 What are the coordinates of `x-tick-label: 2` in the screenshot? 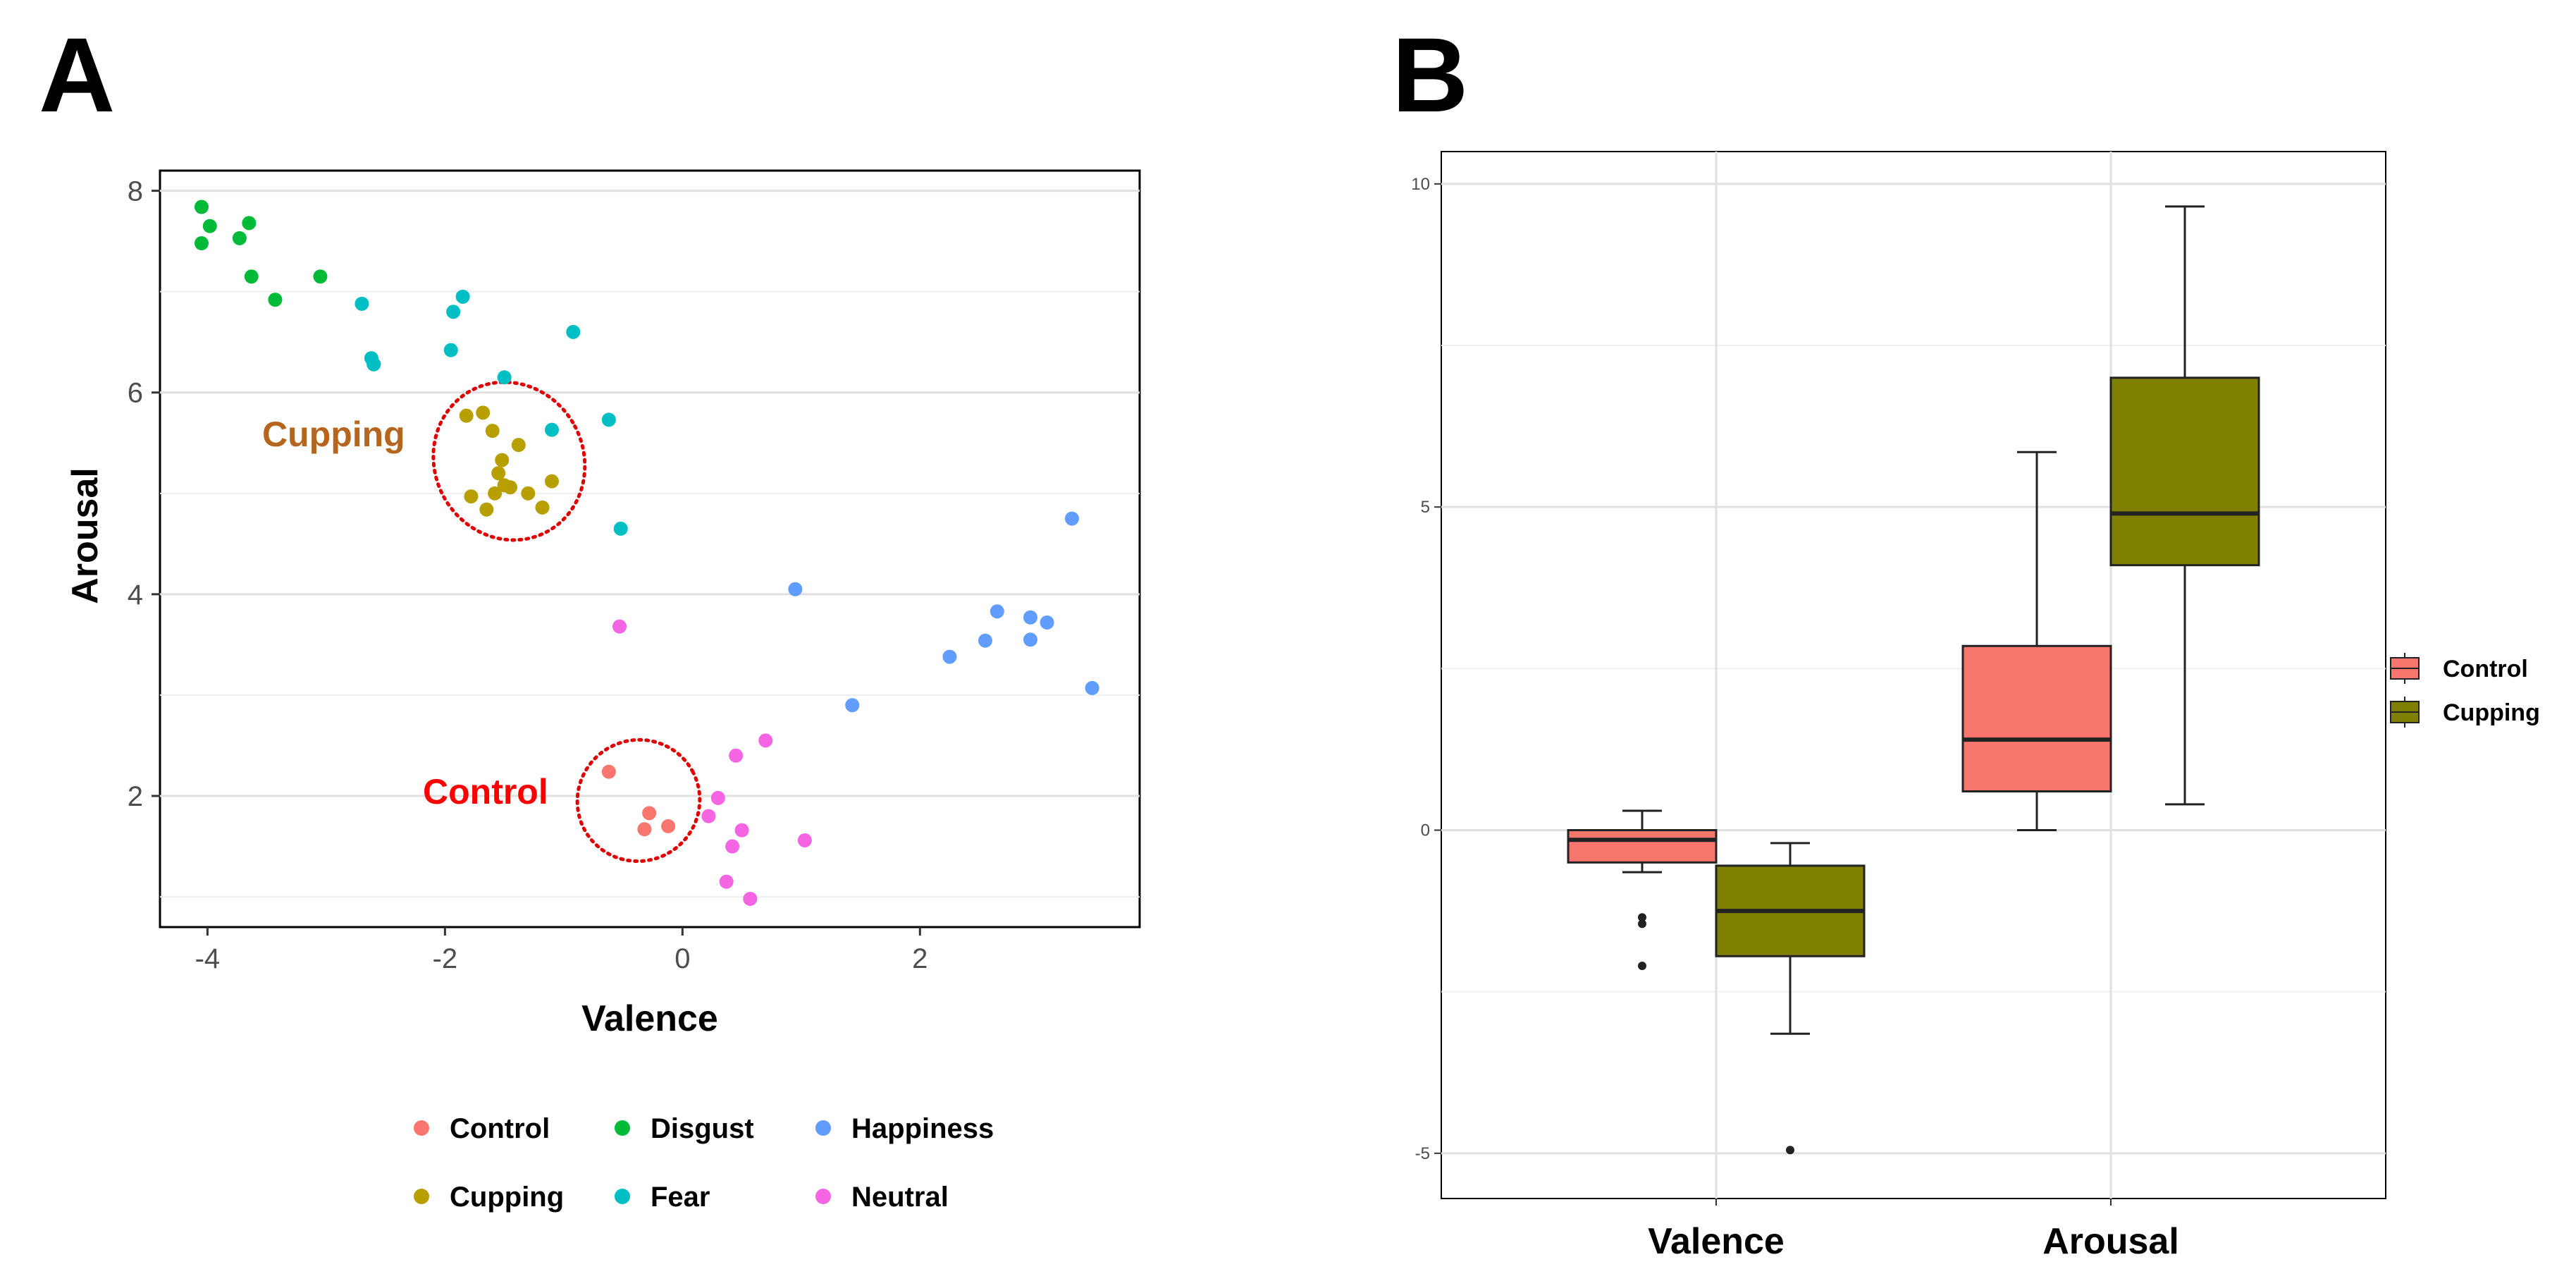 It's located at (920, 958).